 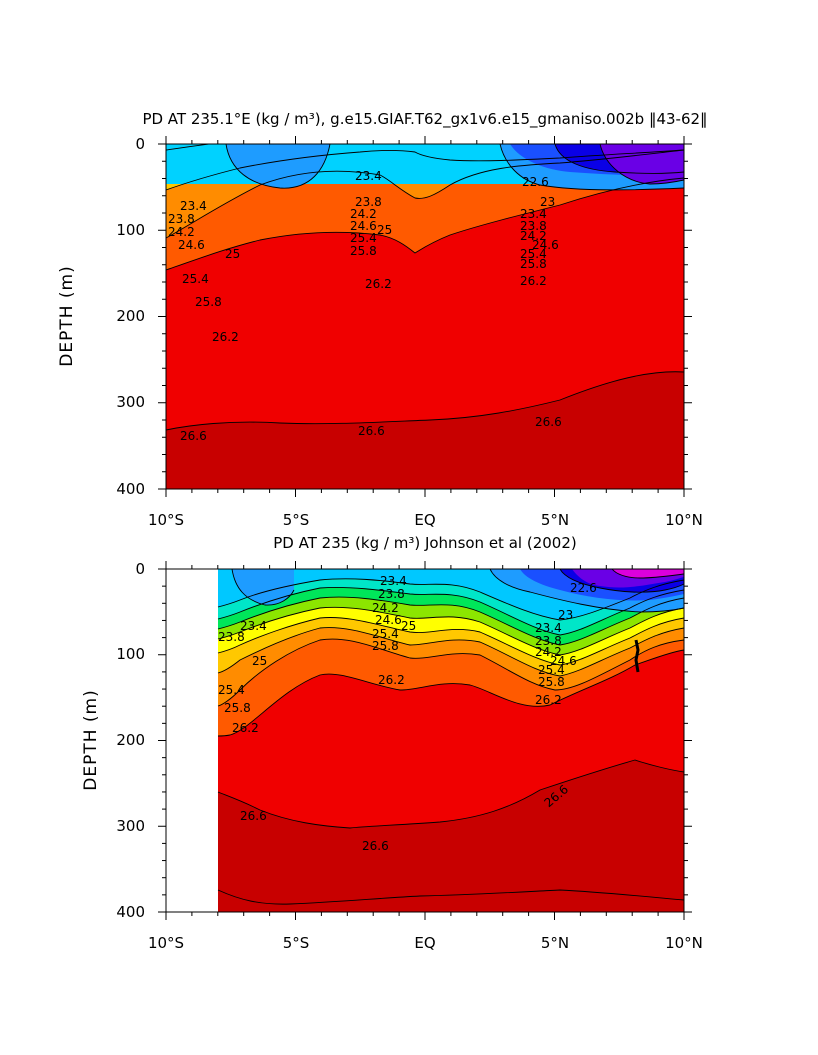 What do you see at coordinates (424, 943) in the screenshot?
I see `bottom-x-tick-label: EQ` at bounding box center [424, 943].